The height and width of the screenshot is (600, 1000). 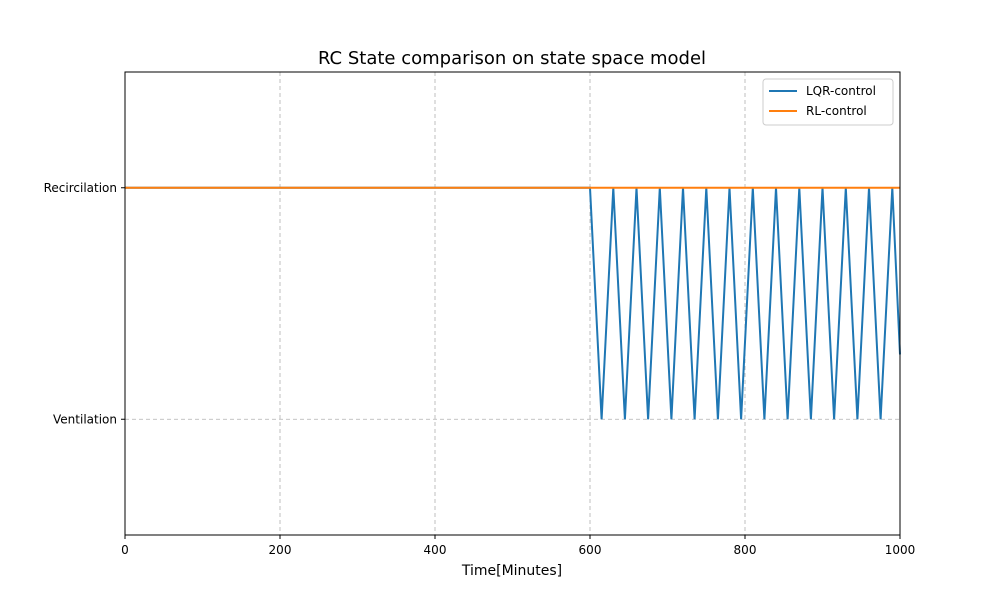 I want to click on y-tick-label: Recircilation, so click(x=80, y=188).